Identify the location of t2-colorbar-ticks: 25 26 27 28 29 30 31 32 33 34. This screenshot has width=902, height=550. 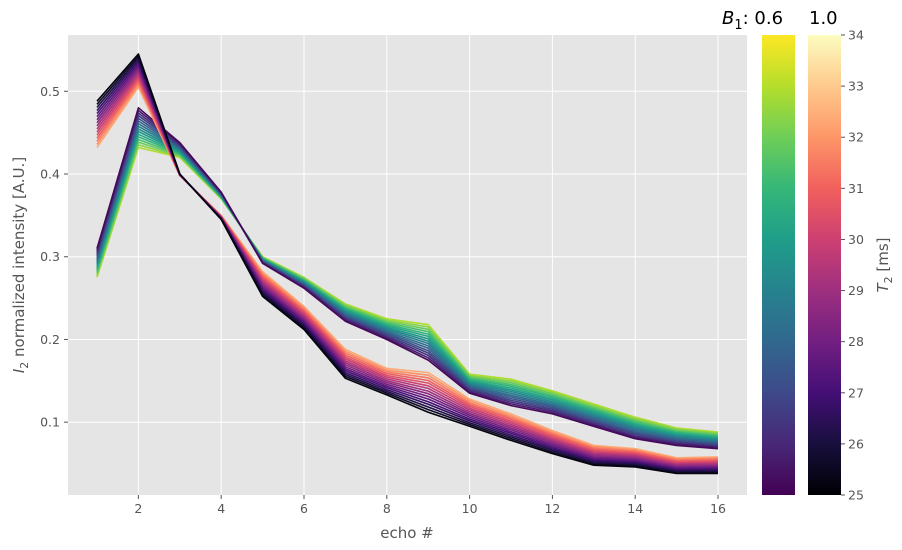
(852, 265).